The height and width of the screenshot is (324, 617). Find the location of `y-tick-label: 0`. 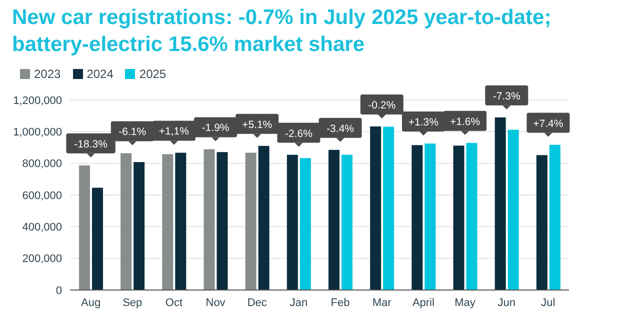

y-tick-label: 0 is located at coordinates (59, 290).